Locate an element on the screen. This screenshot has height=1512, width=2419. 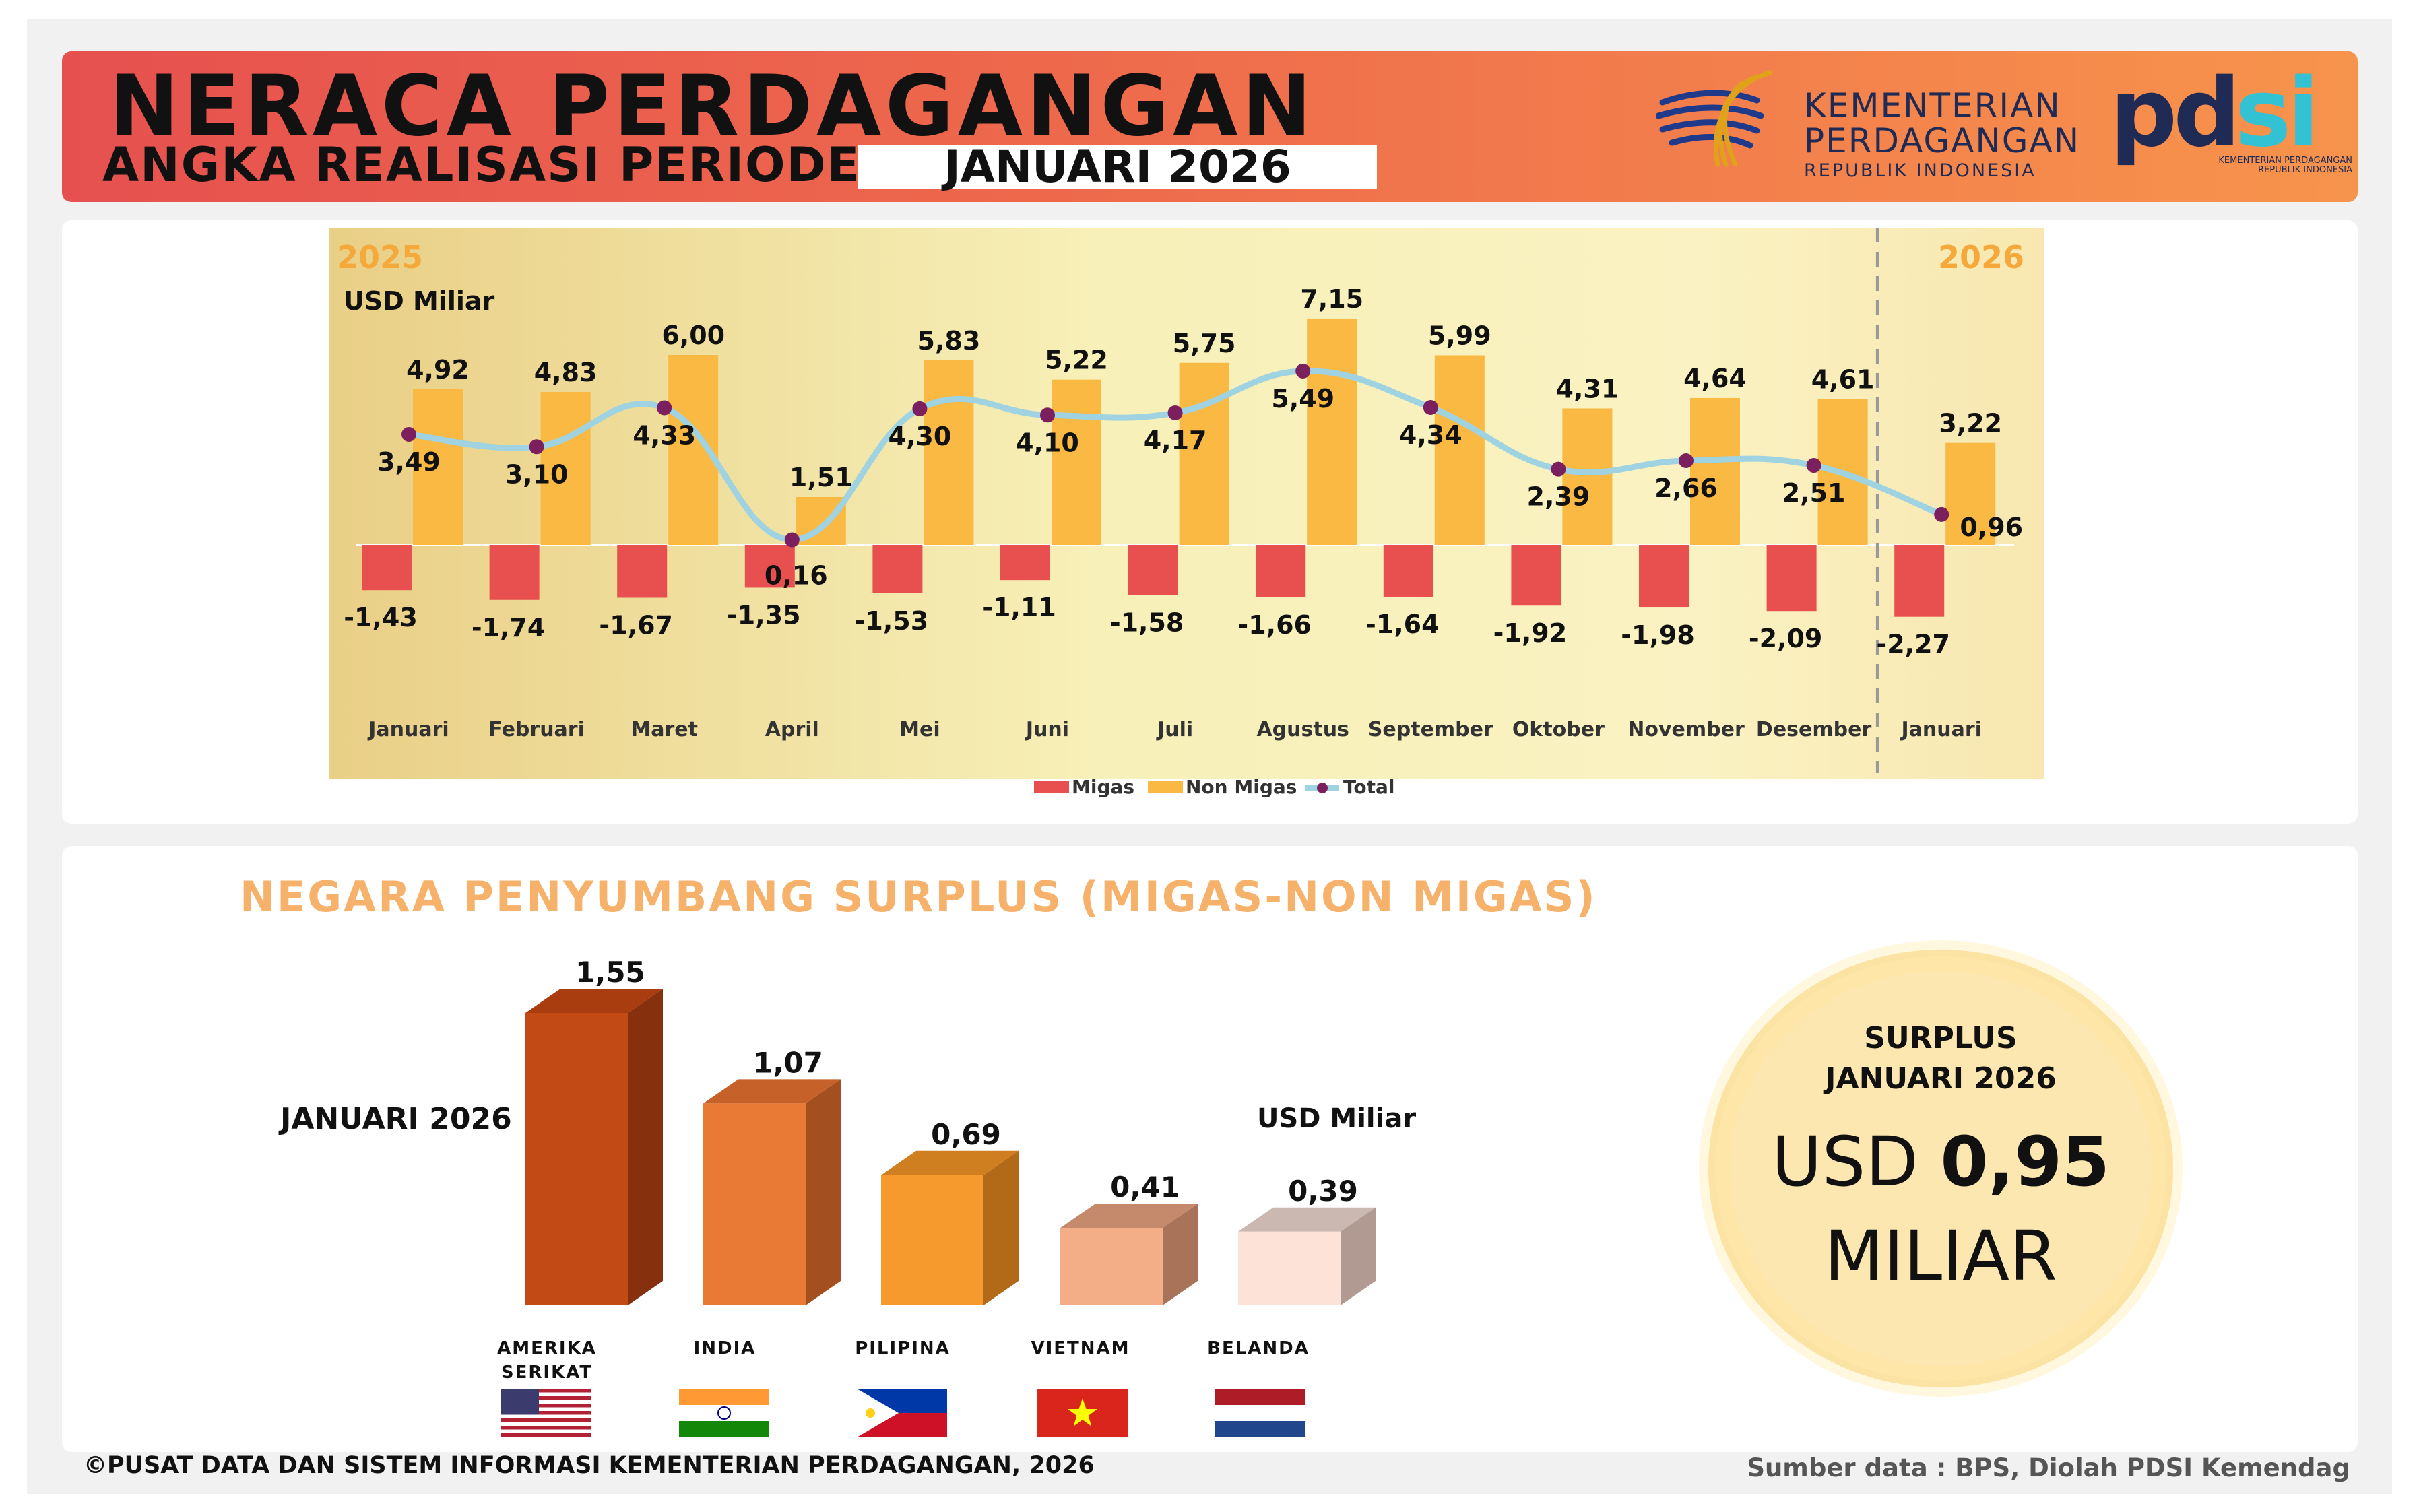
migas-value-label: -1,53 is located at coordinates (892, 621).